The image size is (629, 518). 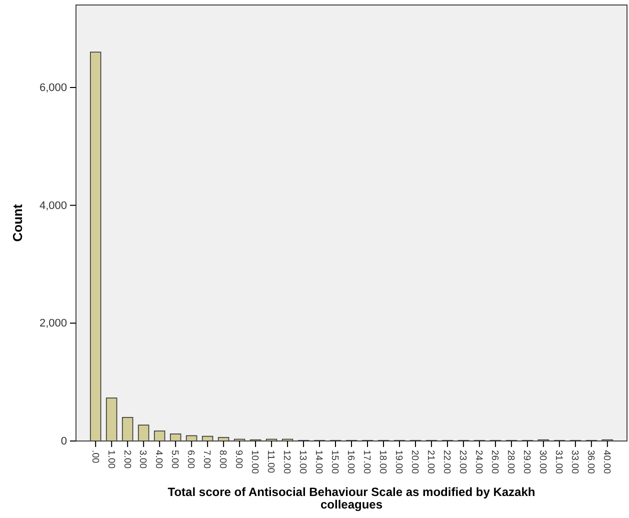 What do you see at coordinates (142, 459) in the screenshot?
I see `x-tick-label: 3.00` at bounding box center [142, 459].